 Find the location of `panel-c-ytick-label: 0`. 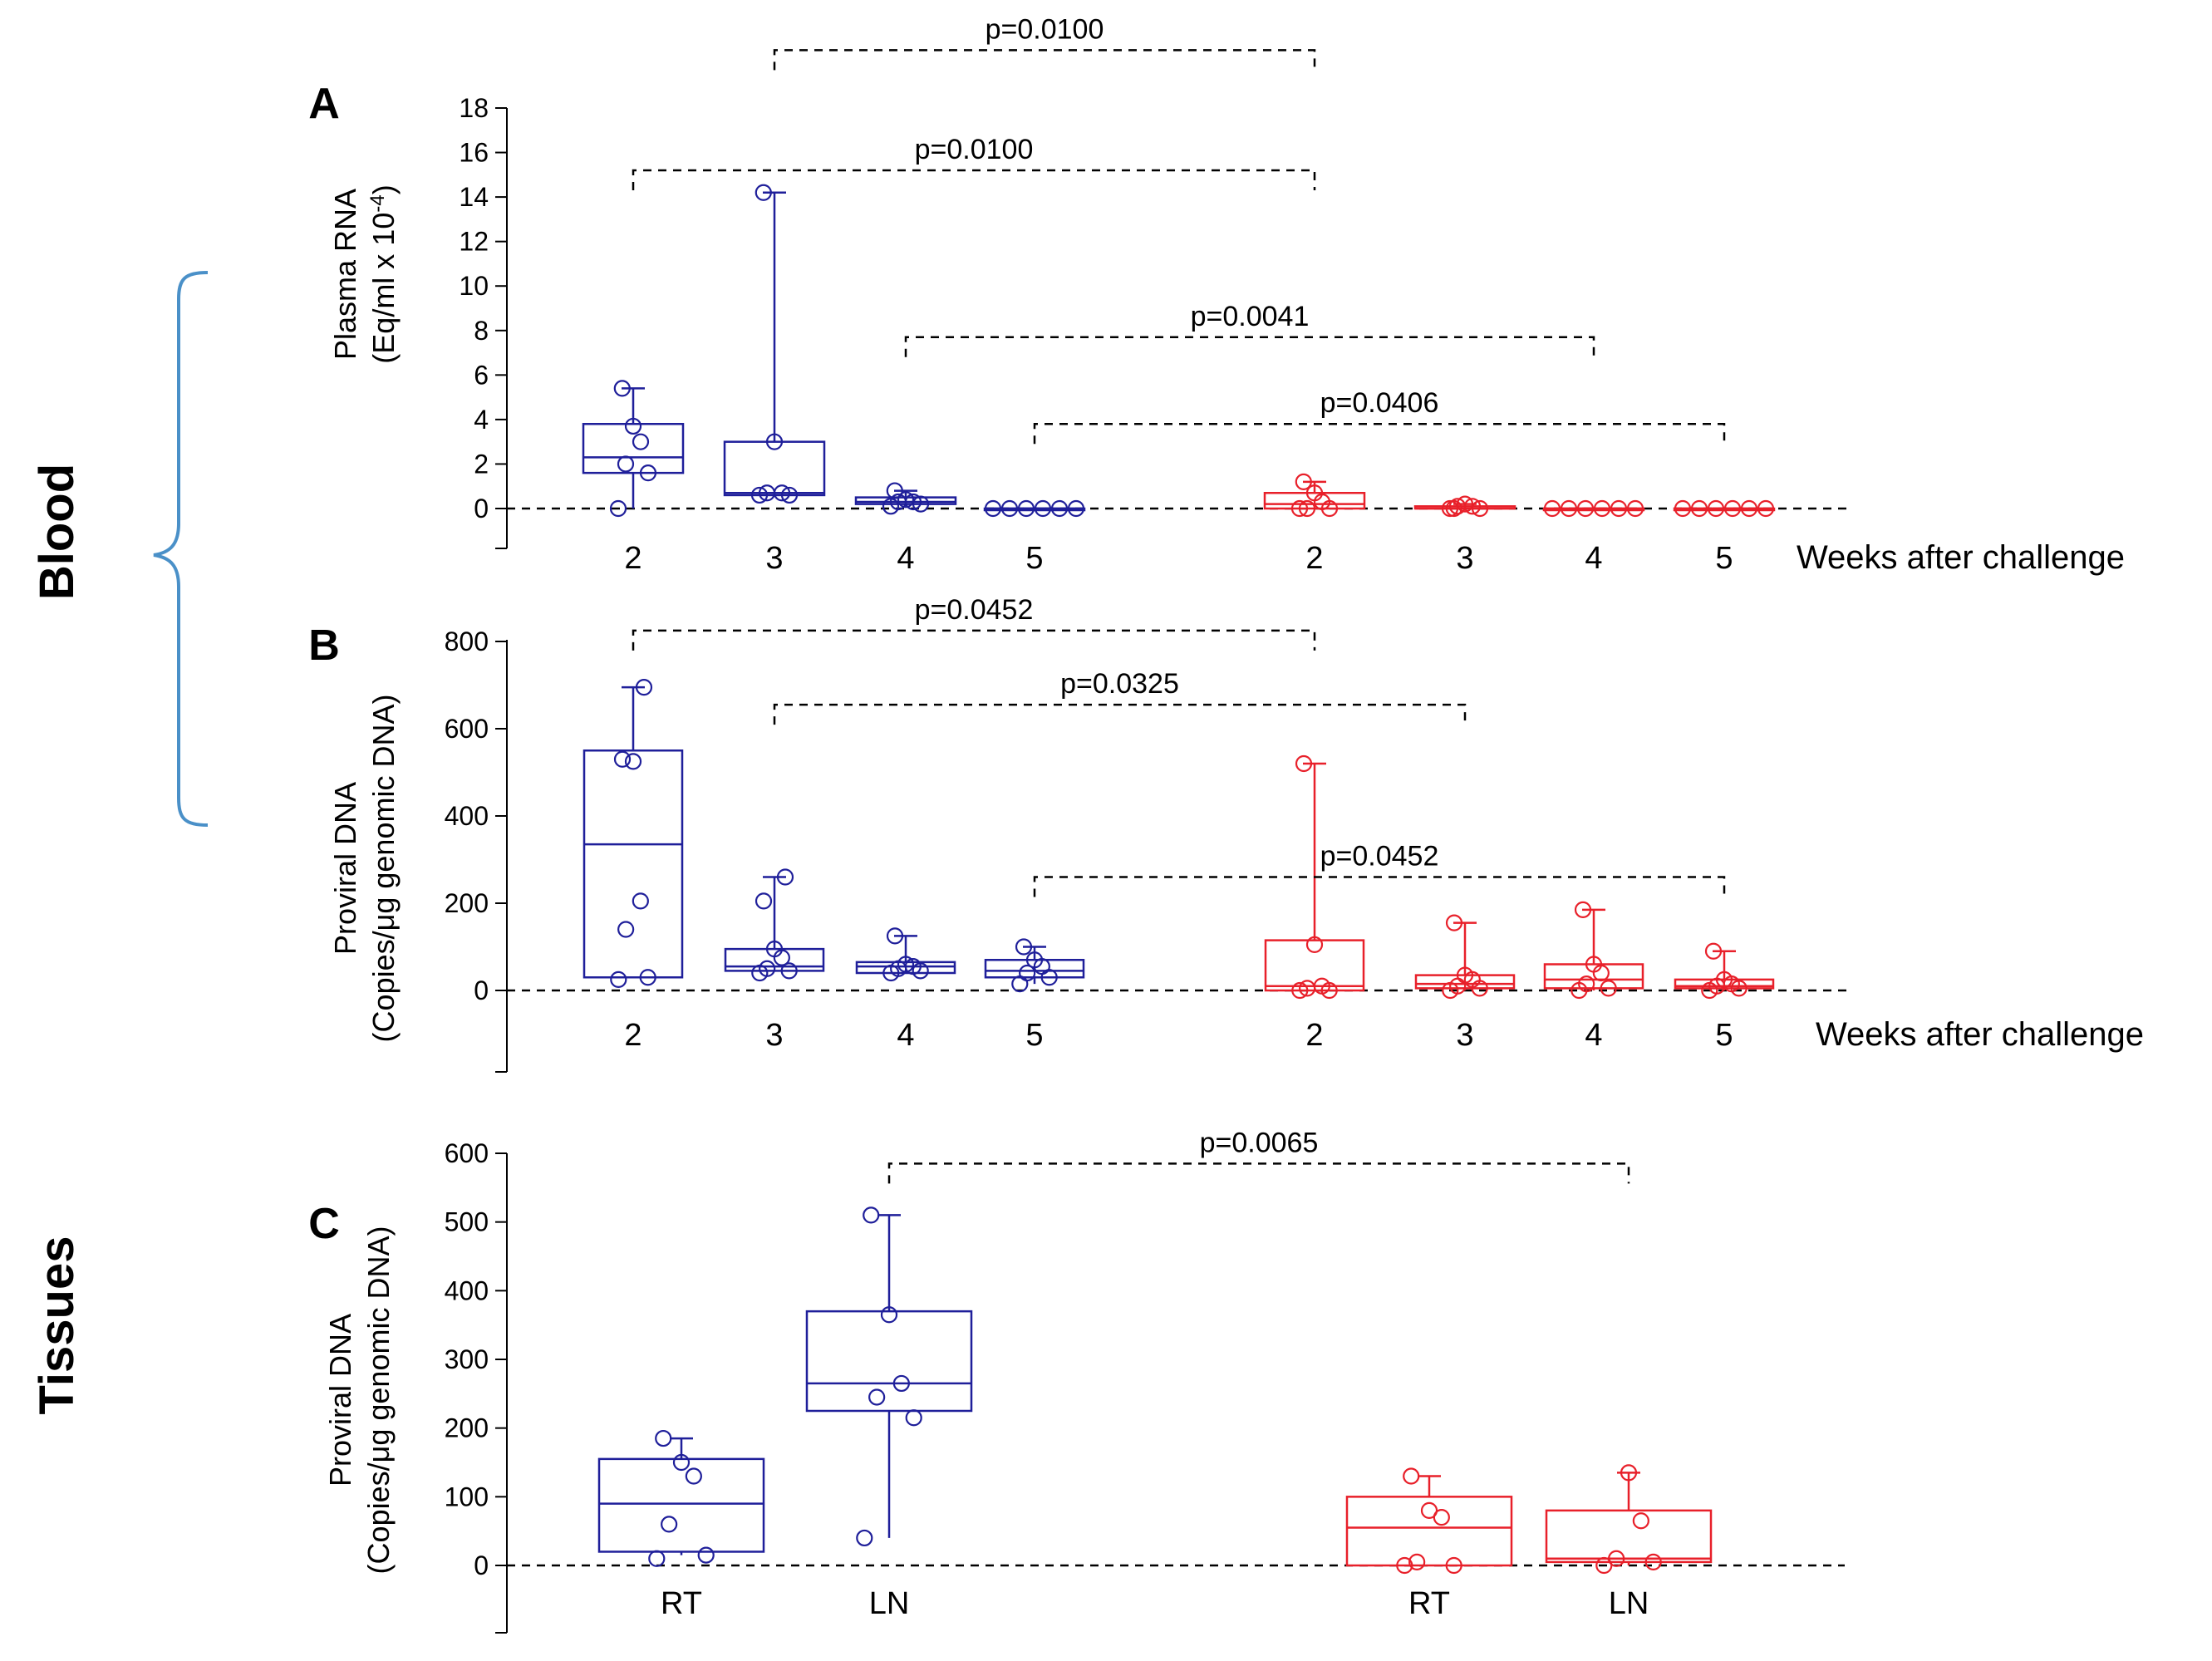

panel-c-ytick-label: 0 is located at coordinates (482, 1565).